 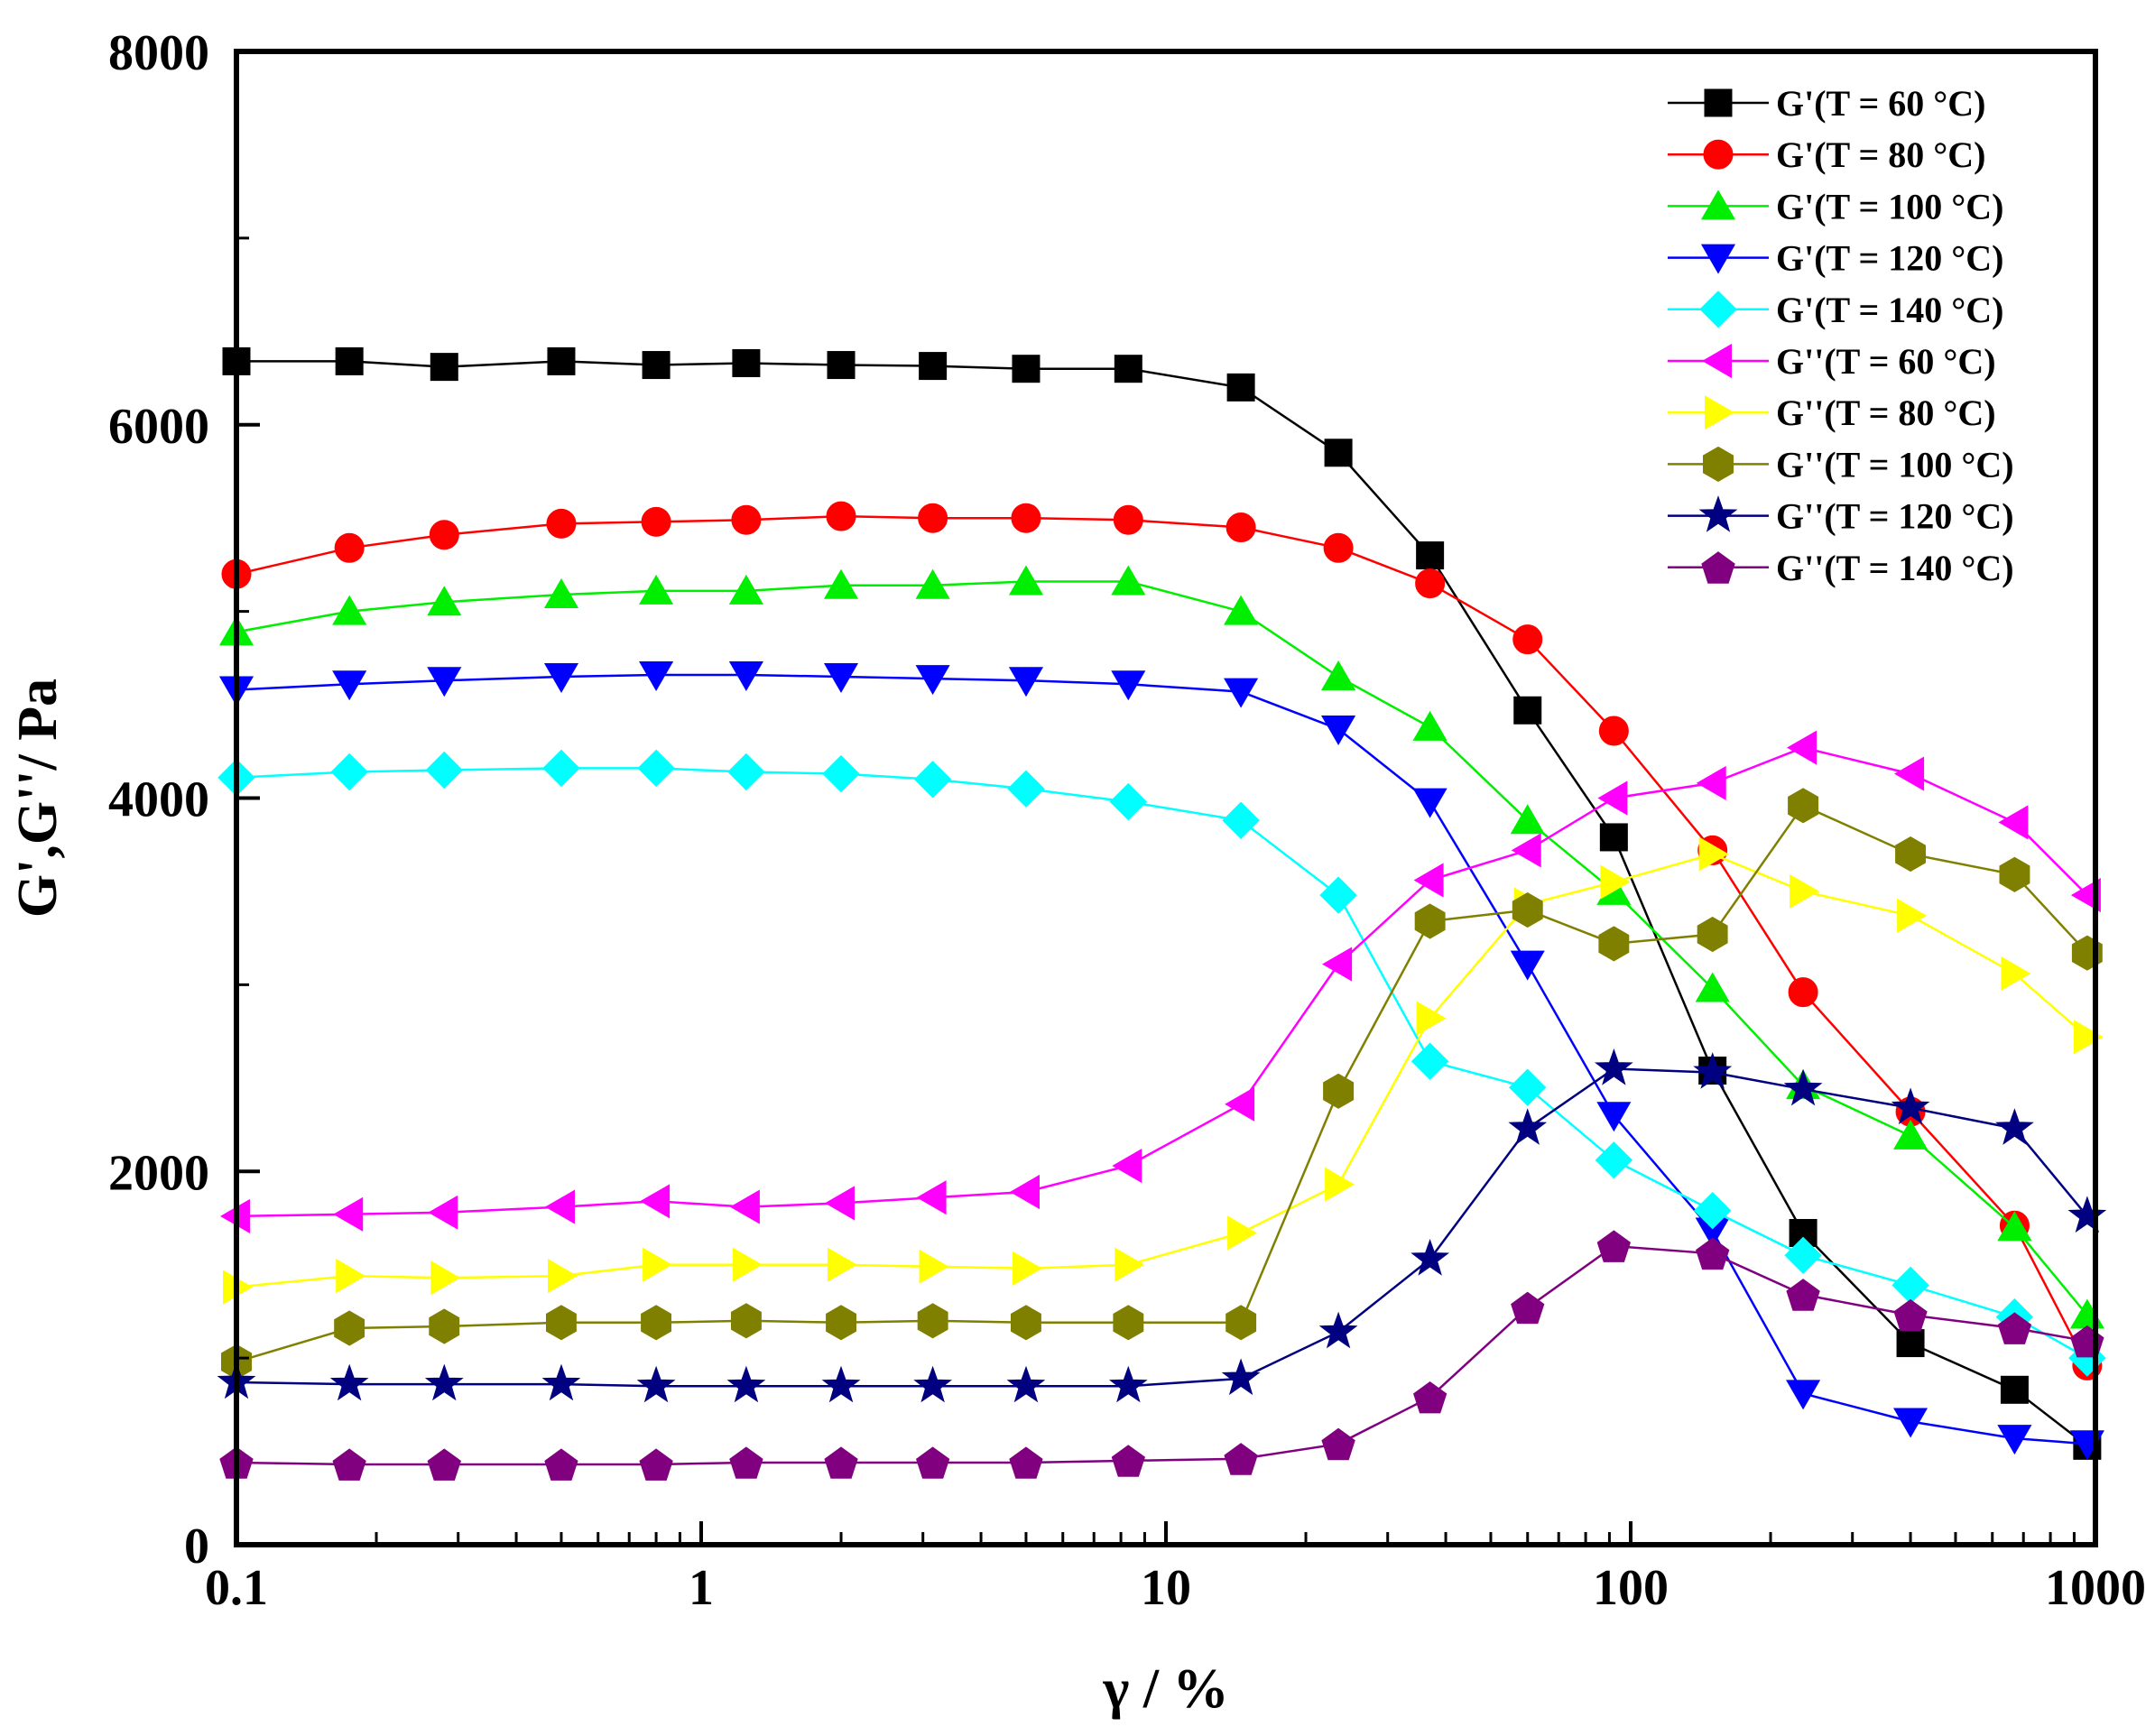 What do you see at coordinates (1886, 361) in the screenshot?
I see `legend-label: G''(T = 60 °C)` at bounding box center [1886, 361].